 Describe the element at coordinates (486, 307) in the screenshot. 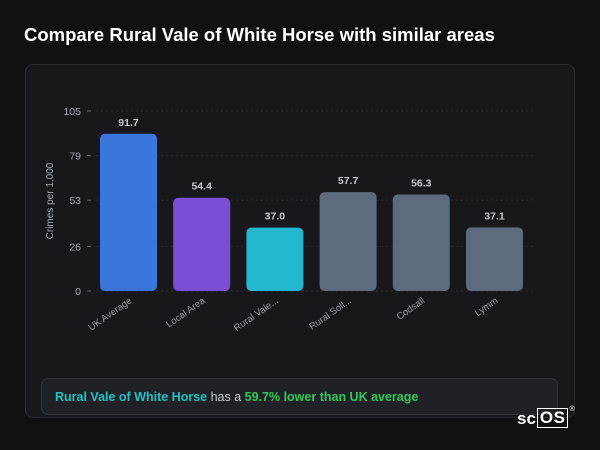

I see `x-category-label: Lymm` at that location.